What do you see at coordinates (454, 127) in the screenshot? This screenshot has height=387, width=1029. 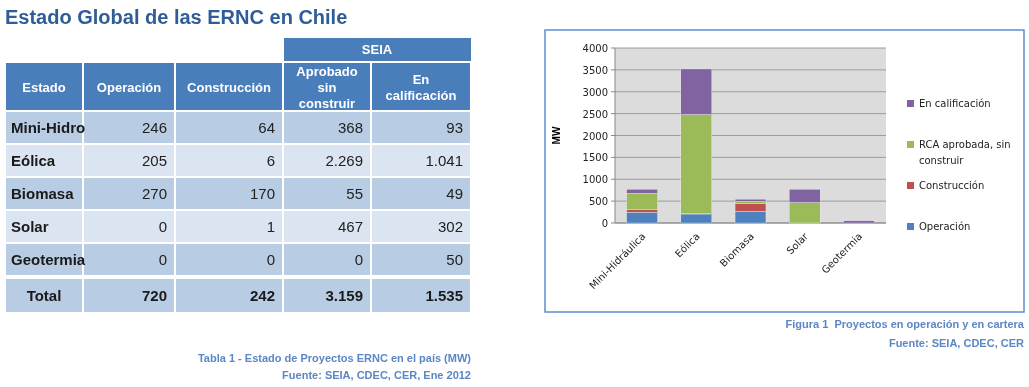 I see `data-label: 93` at bounding box center [454, 127].